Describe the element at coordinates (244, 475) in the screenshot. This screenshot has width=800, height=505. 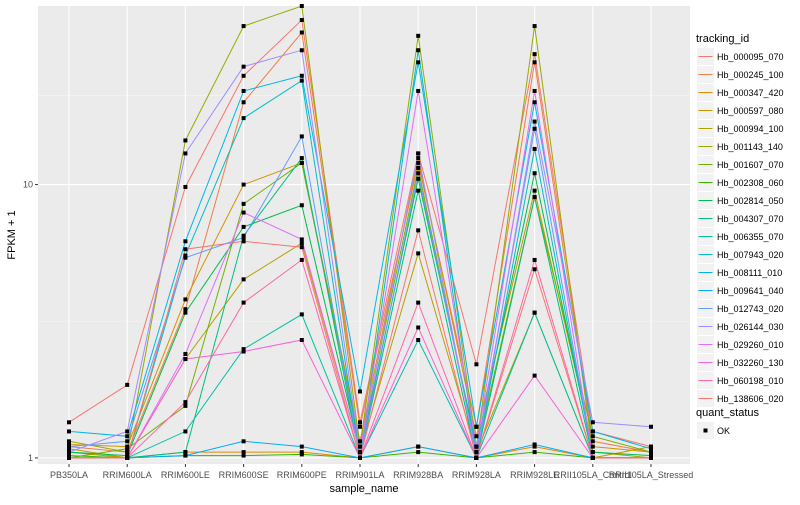
I see `x-tick-label-3: RRIM600SE` at that location.